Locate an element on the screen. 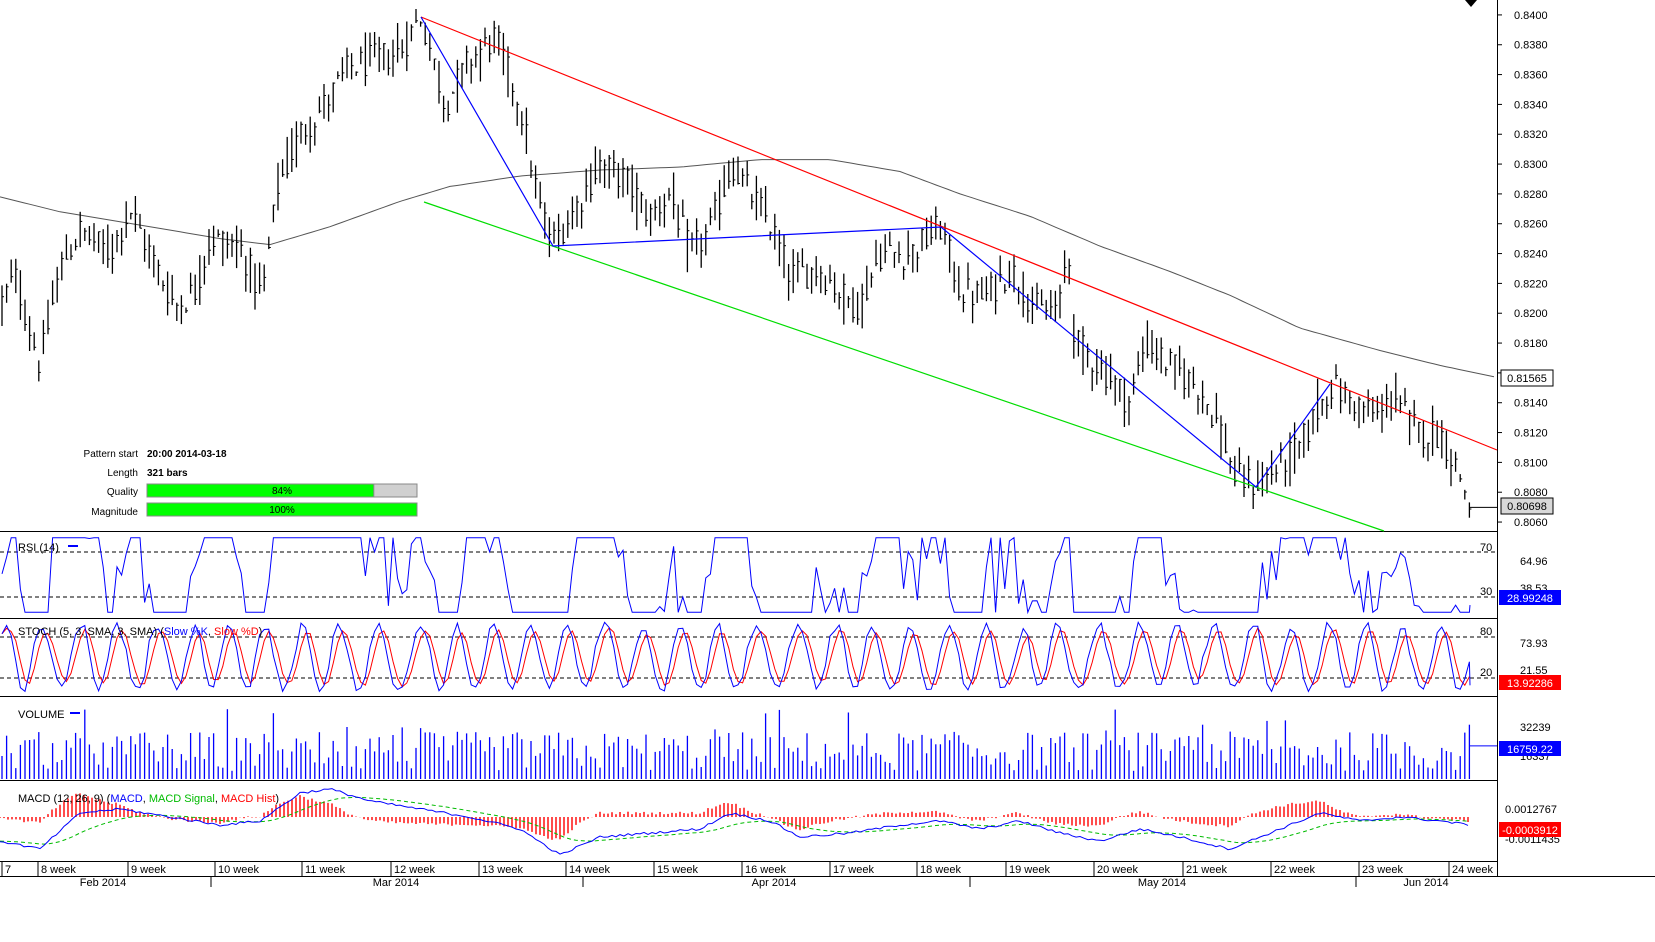 The width and height of the screenshot is (1655, 942). pattern-magnitude-label: Magnitude is located at coordinates (114, 512).